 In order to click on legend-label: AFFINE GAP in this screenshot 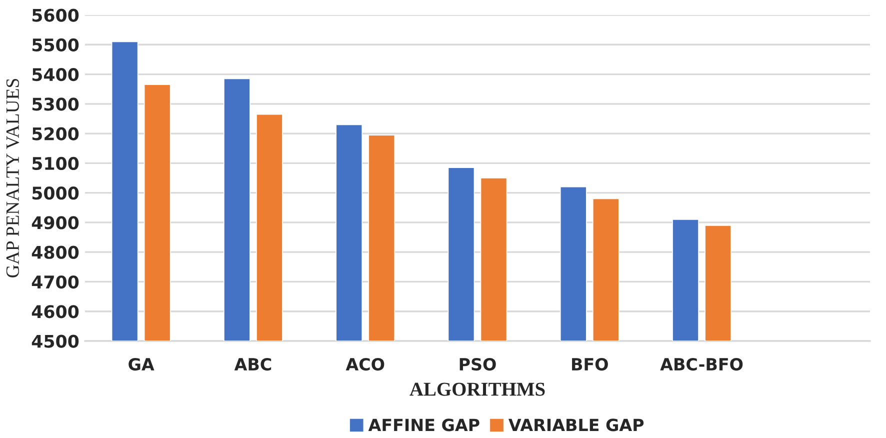, I will do `click(424, 425)`.